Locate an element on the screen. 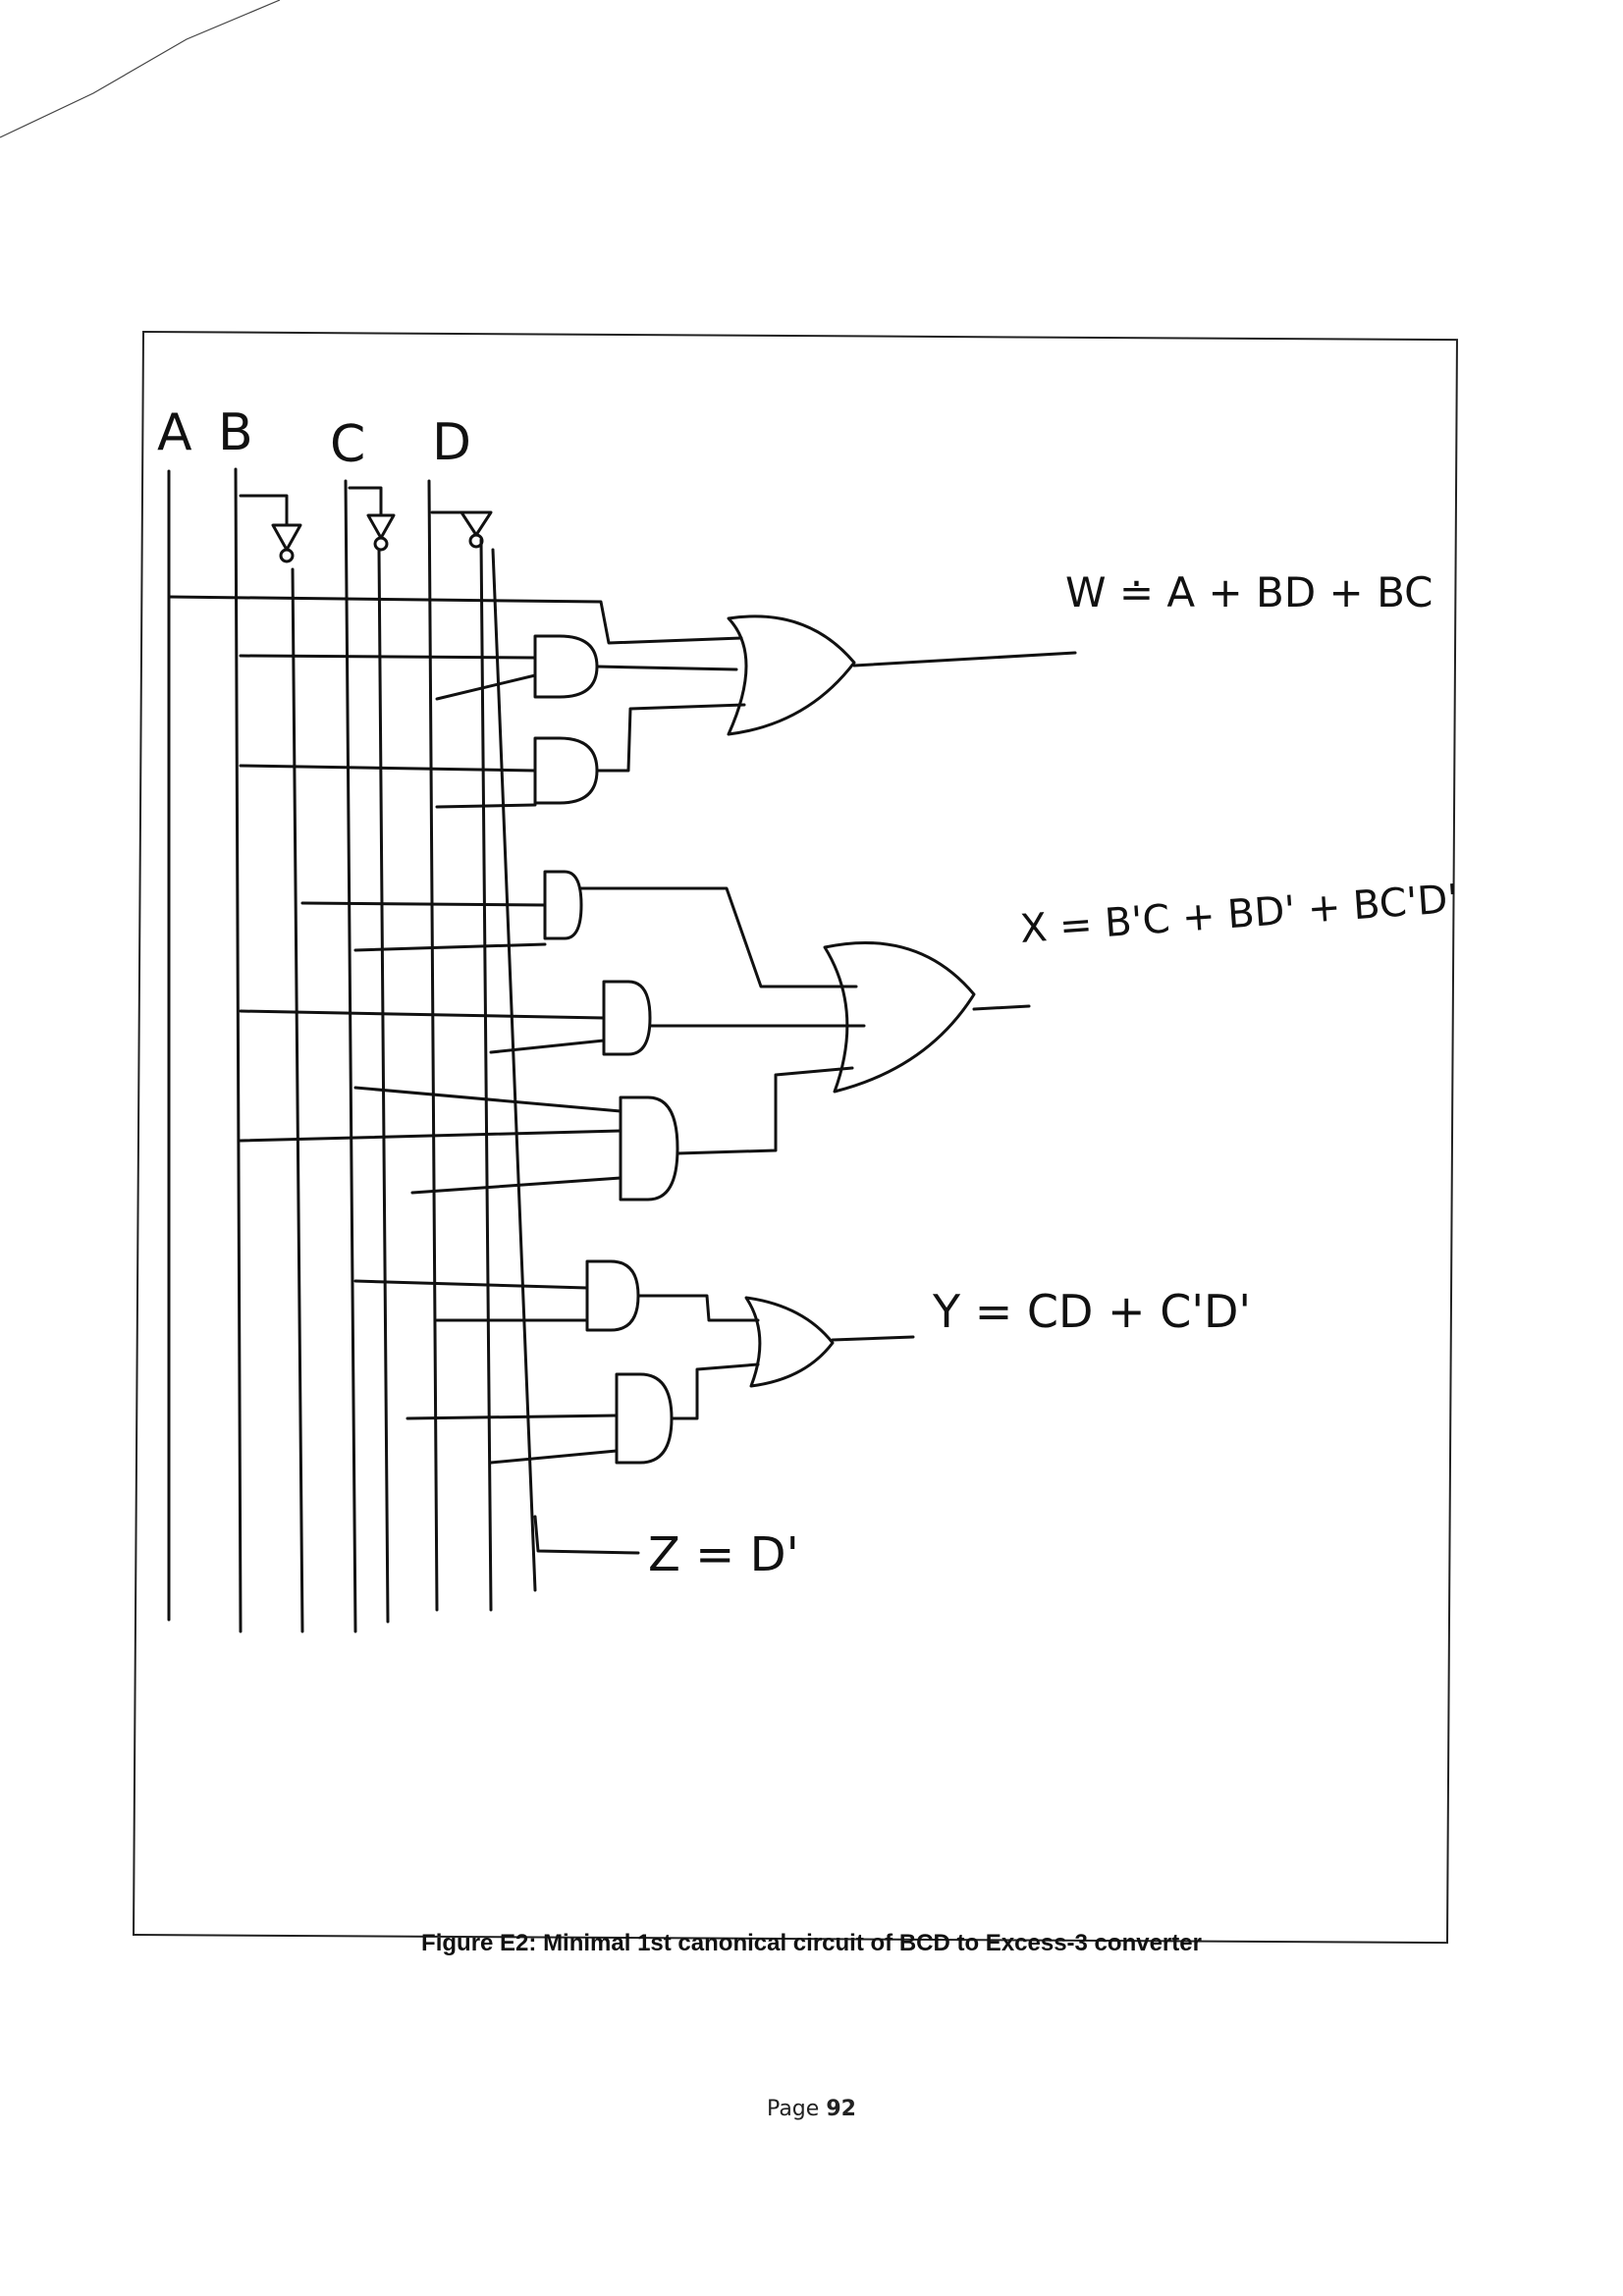  not-gate-d is located at coordinates (461, 529).